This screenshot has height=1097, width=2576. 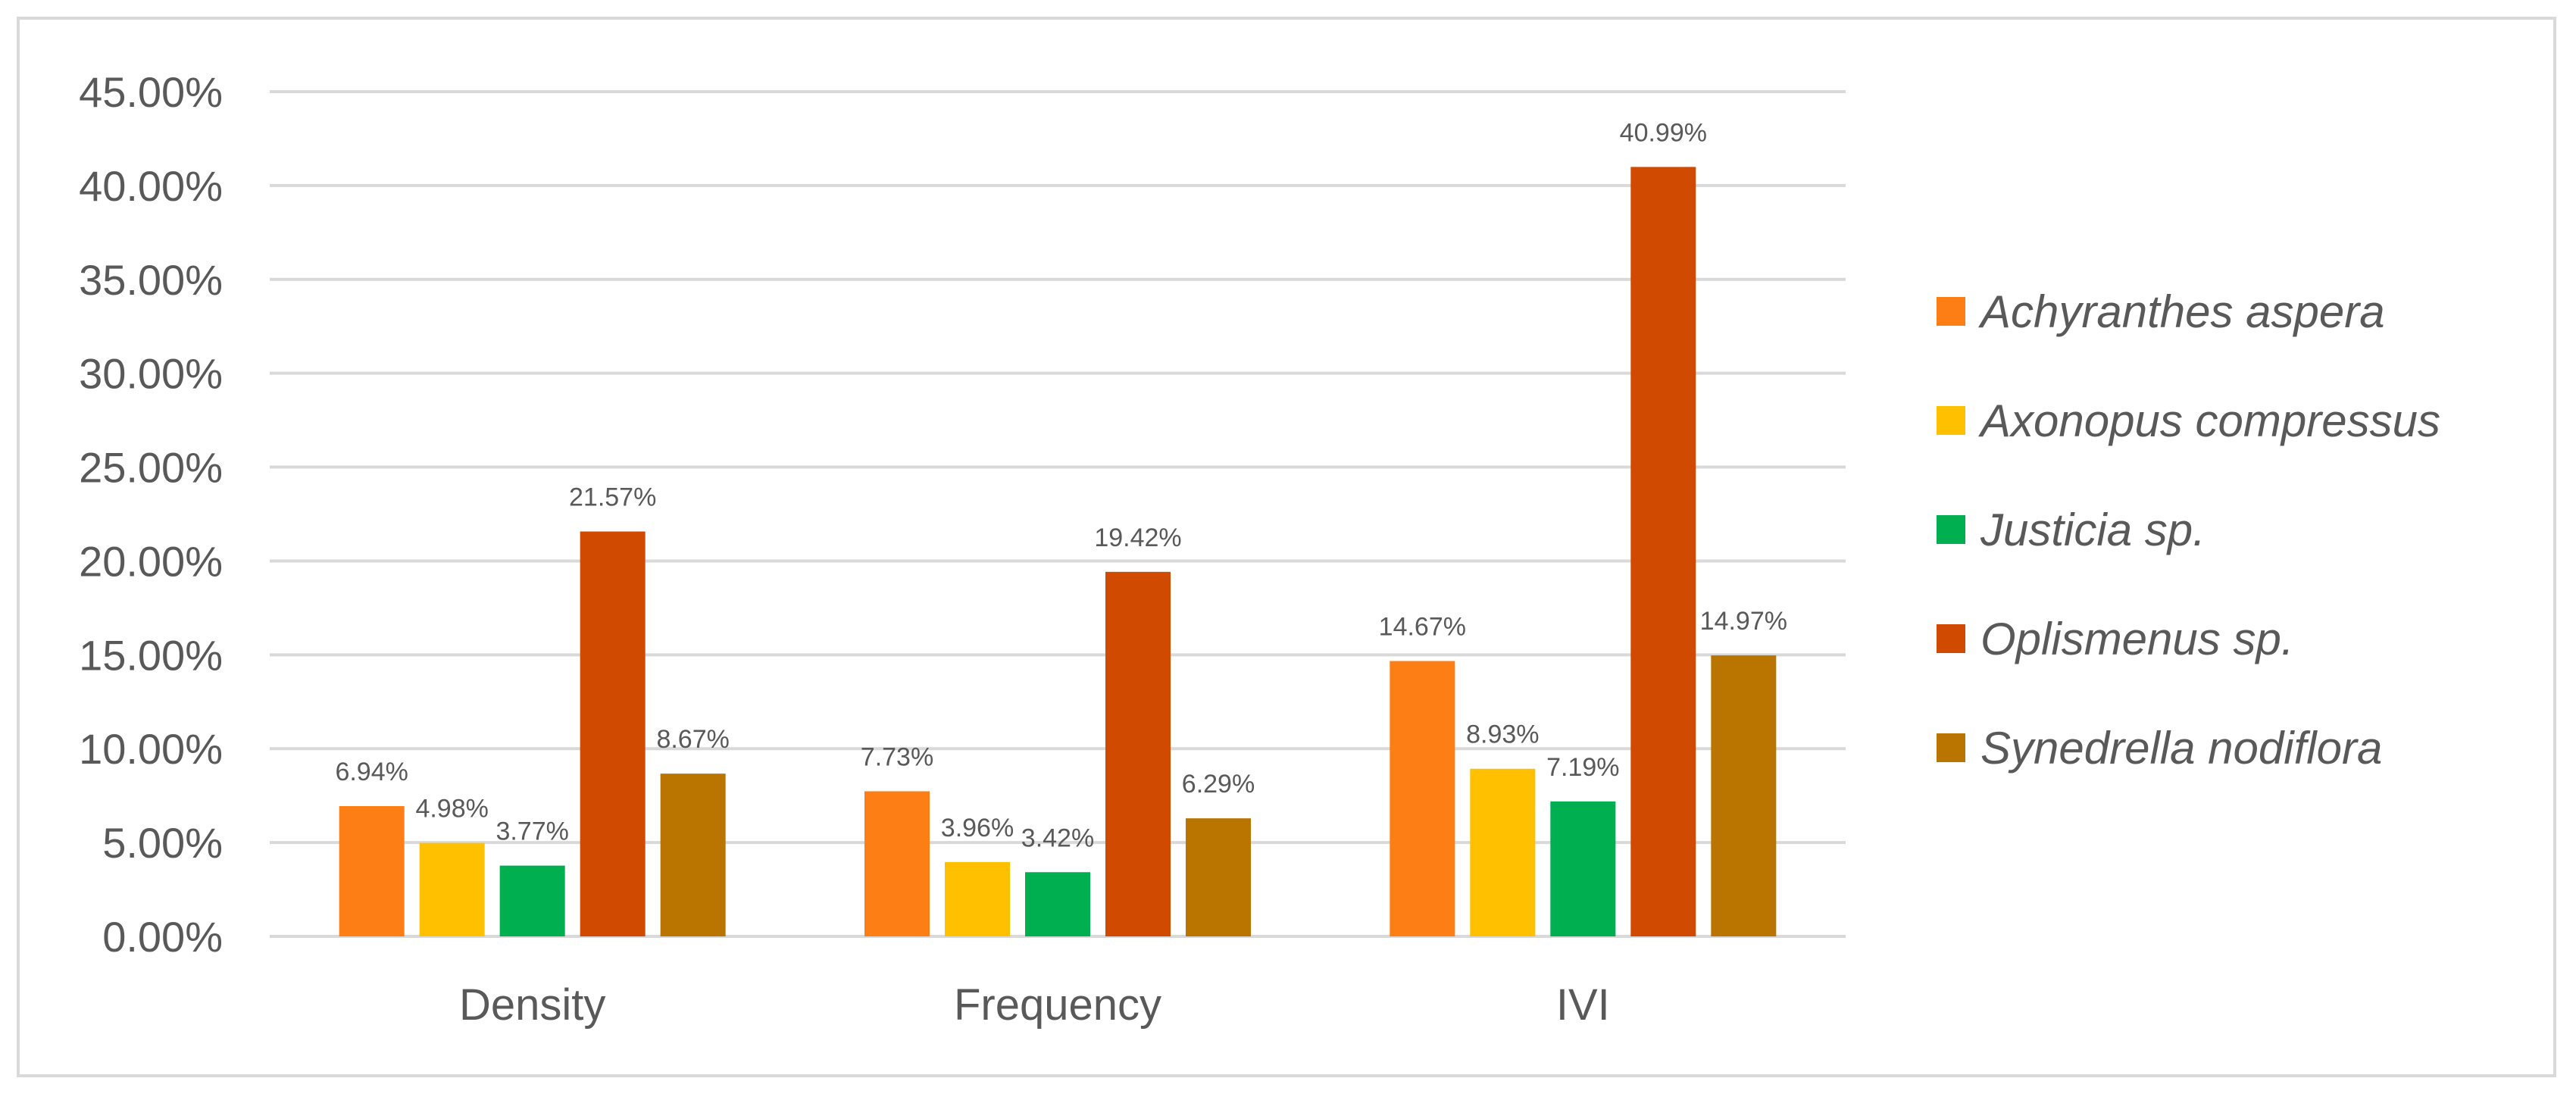 What do you see at coordinates (2093, 530) in the screenshot?
I see `legend-label: Justicia sp.` at bounding box center [2093, 530].